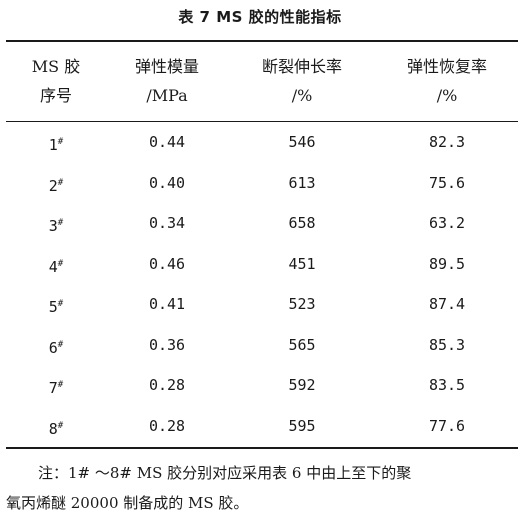 The width and height of the screenshot is (520, 528). I want to click on ms-id-number: 6, so click(53, 347).